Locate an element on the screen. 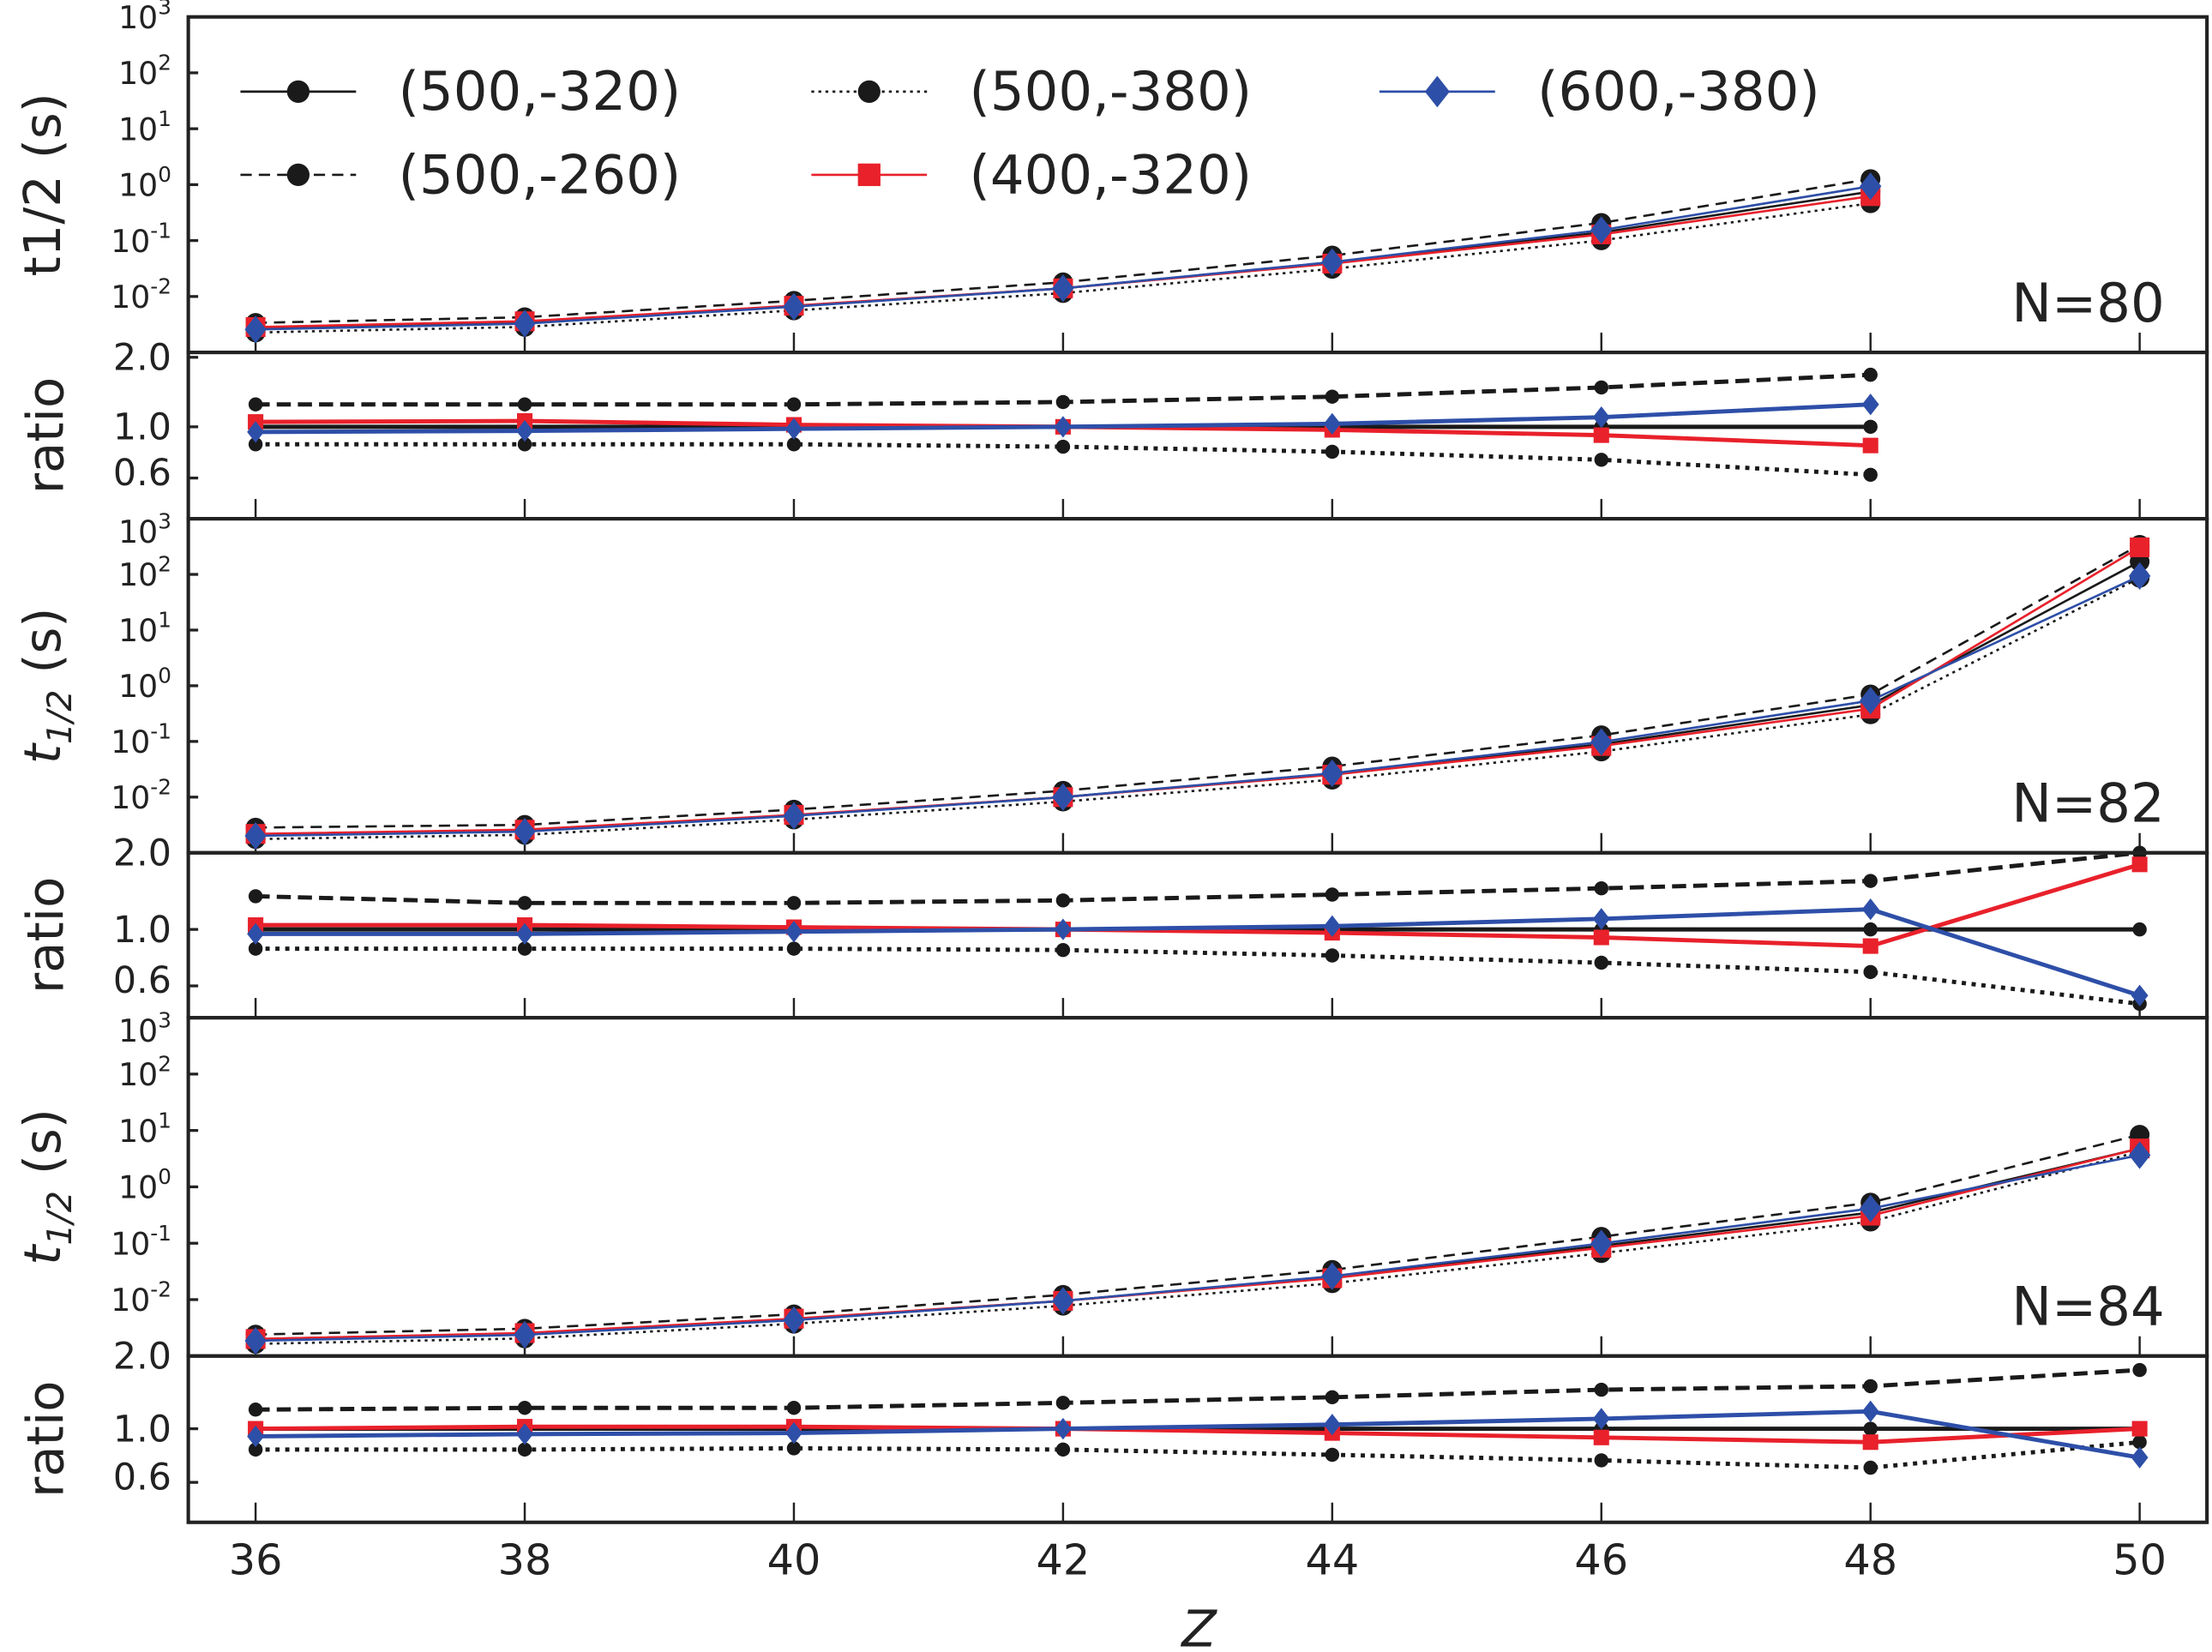 Image resolution: width=2212 pixels, height=1652 pixels. legend-item: (600,-380) is located at coordinates (1599, 91).